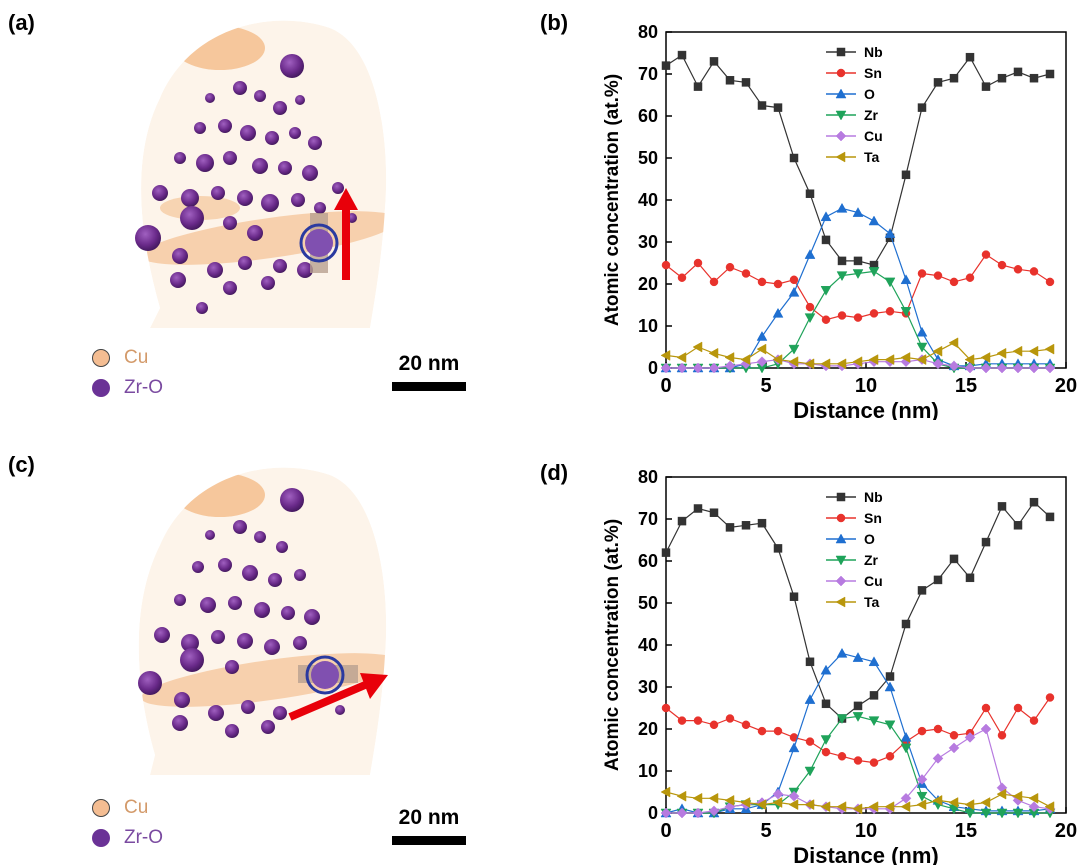 This screenshot has width=1088, height=868. I want to click on apt-reconstruction-image-c, so click(263, 621).